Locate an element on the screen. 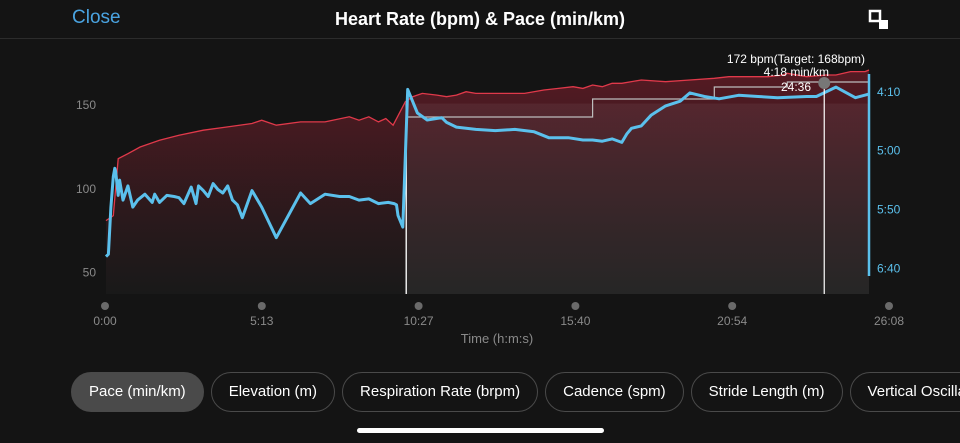 The width and height of the screenshot is (960, 443). cursor-handle is located at coordinates (824, 83).